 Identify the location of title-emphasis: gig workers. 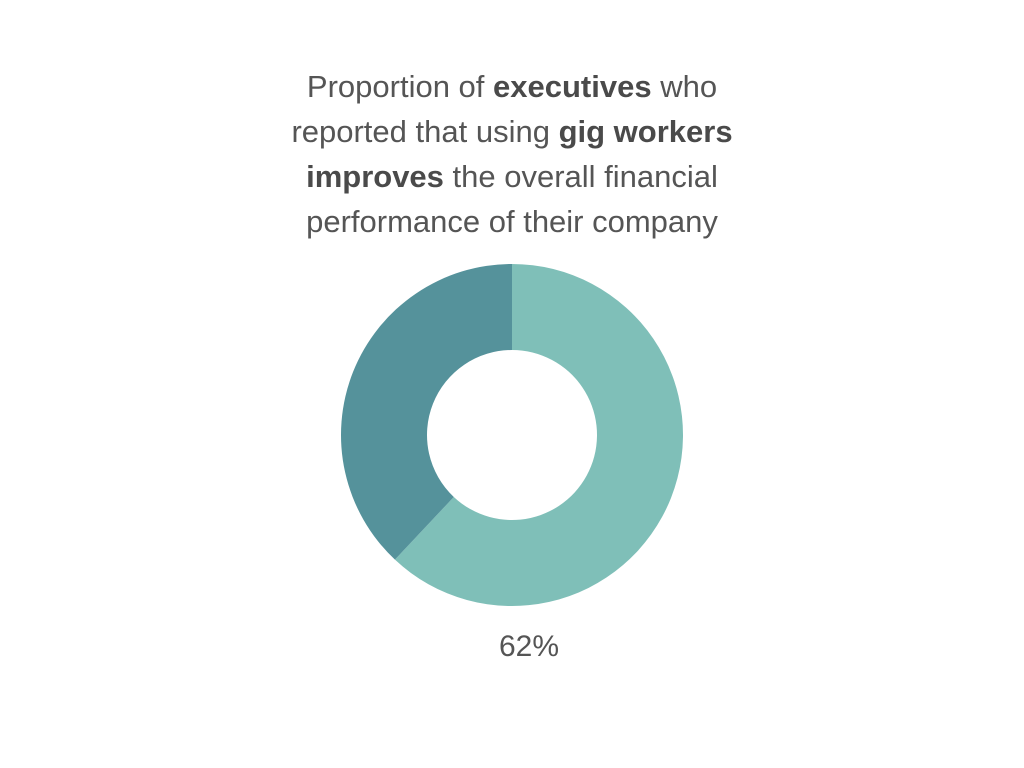
(645, 131).